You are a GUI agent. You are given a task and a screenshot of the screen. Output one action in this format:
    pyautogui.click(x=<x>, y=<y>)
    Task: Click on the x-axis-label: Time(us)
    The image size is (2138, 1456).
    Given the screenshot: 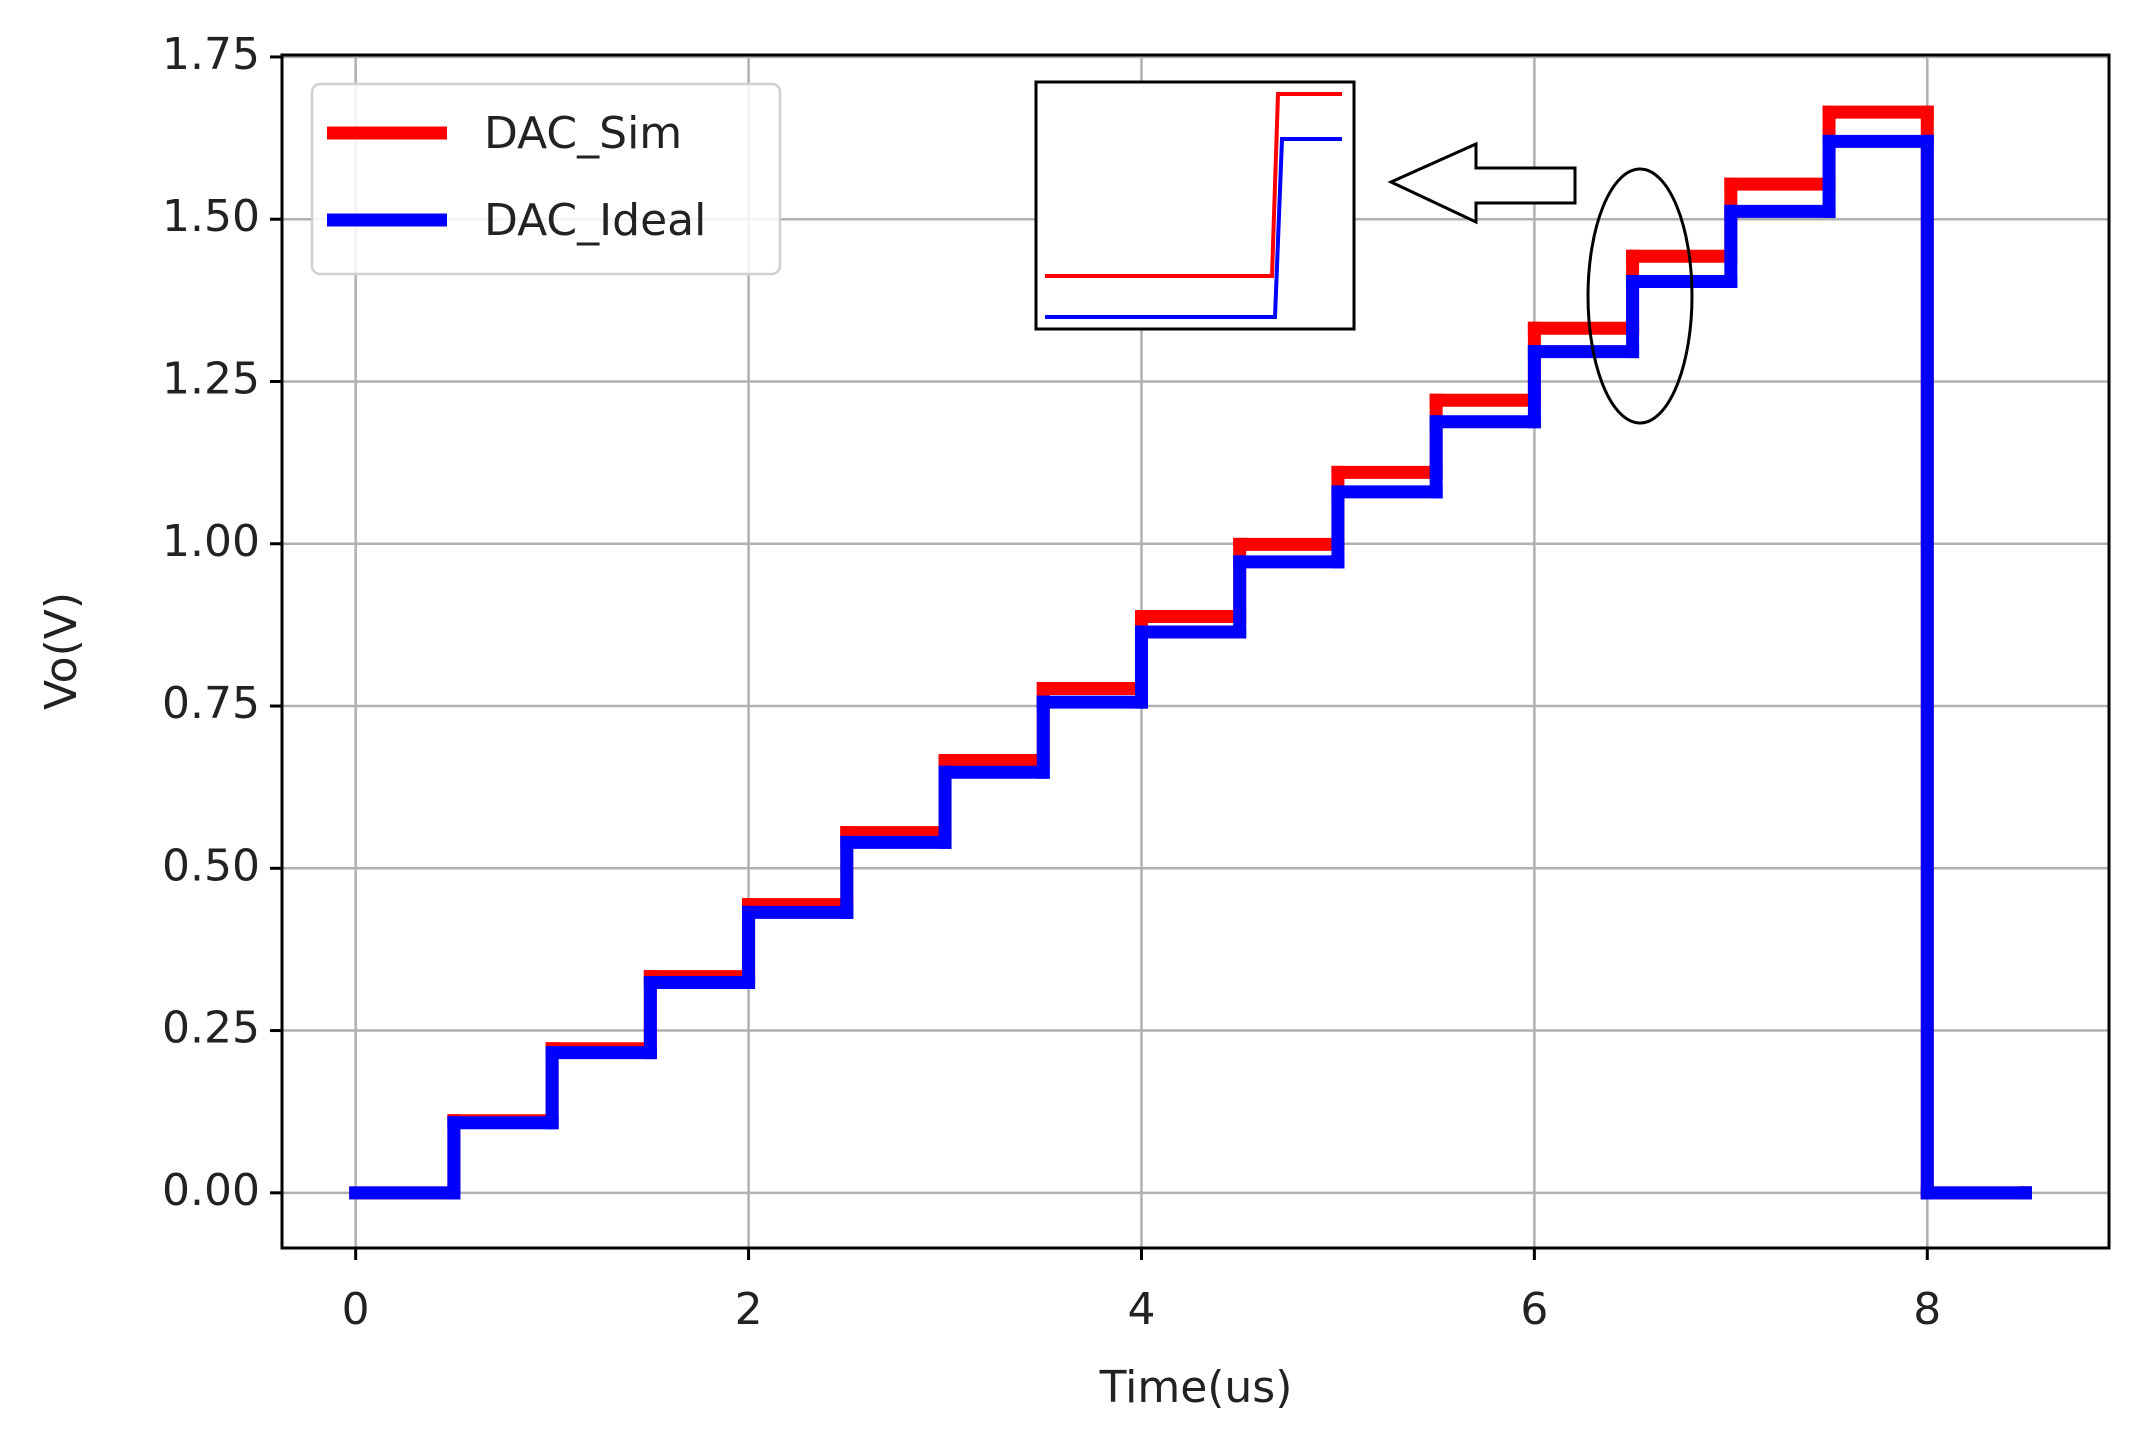 What is the action you would take?
    pyautogui.click(x=1196, y=1387)
    